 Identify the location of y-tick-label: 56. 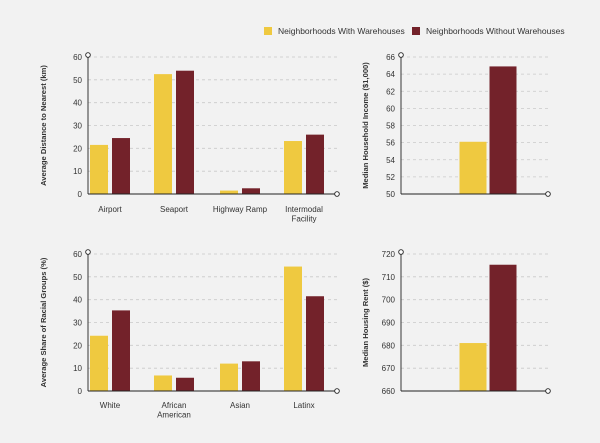
(390, 143).